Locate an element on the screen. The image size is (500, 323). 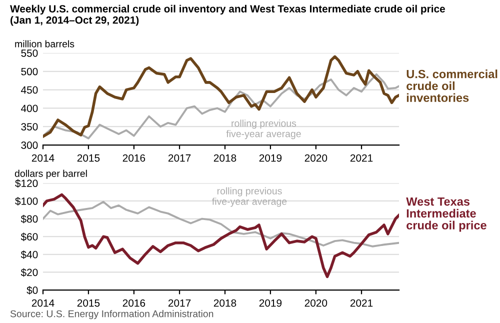
y-tick-label: 500 is located at coordinates (29, 72).